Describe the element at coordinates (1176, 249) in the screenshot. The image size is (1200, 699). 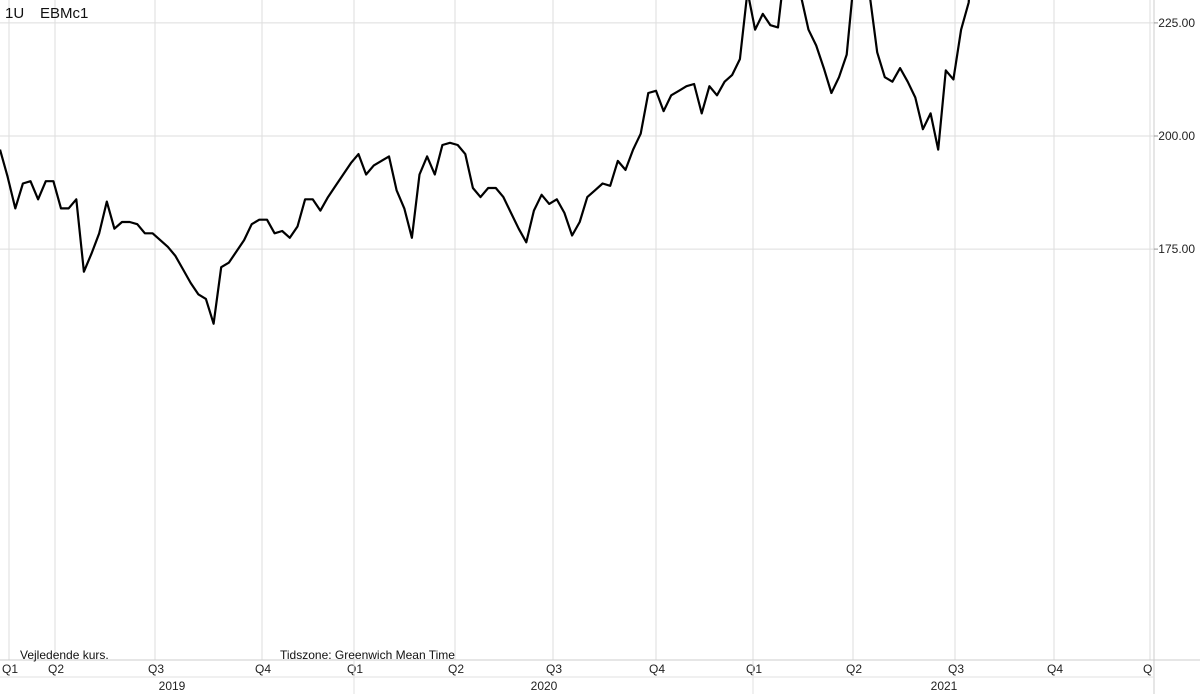
I see `y-tick-label: 175.00` at that location.